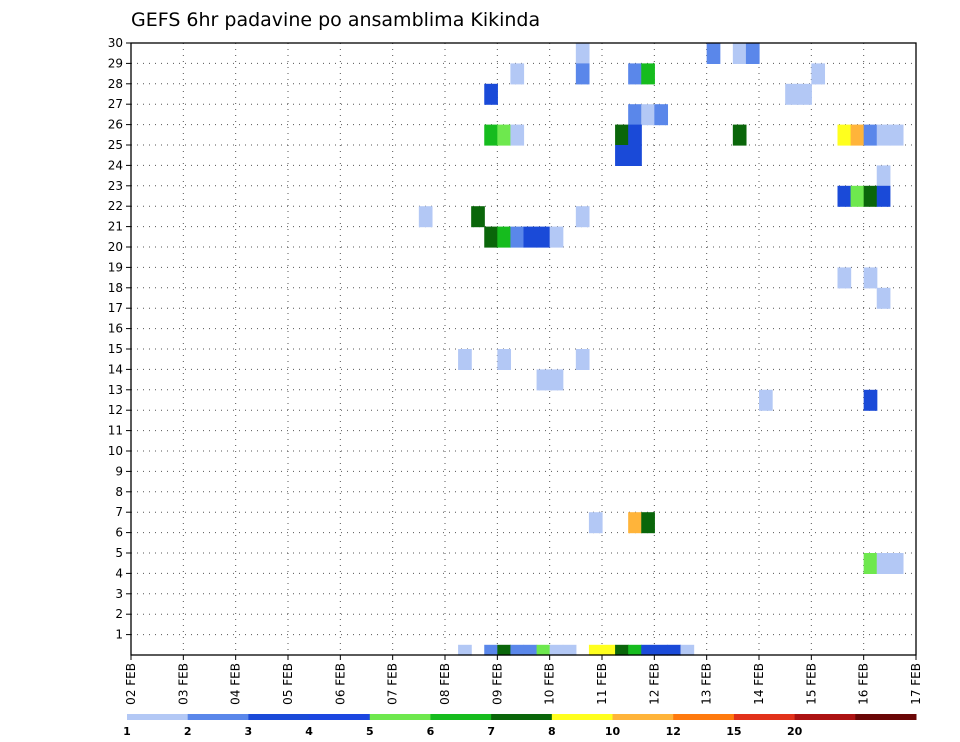  Describe the element at coordinates (370, 731) in the screenshot. I see `colorbar-label: 5` at that location.